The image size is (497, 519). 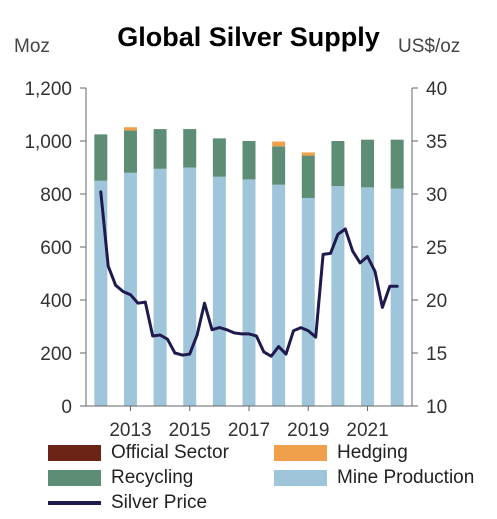 What do you see at coordinates (32, 46) in the screenshot?
I see `left-axis-unit: Moz` at bounding box center [32, 46].